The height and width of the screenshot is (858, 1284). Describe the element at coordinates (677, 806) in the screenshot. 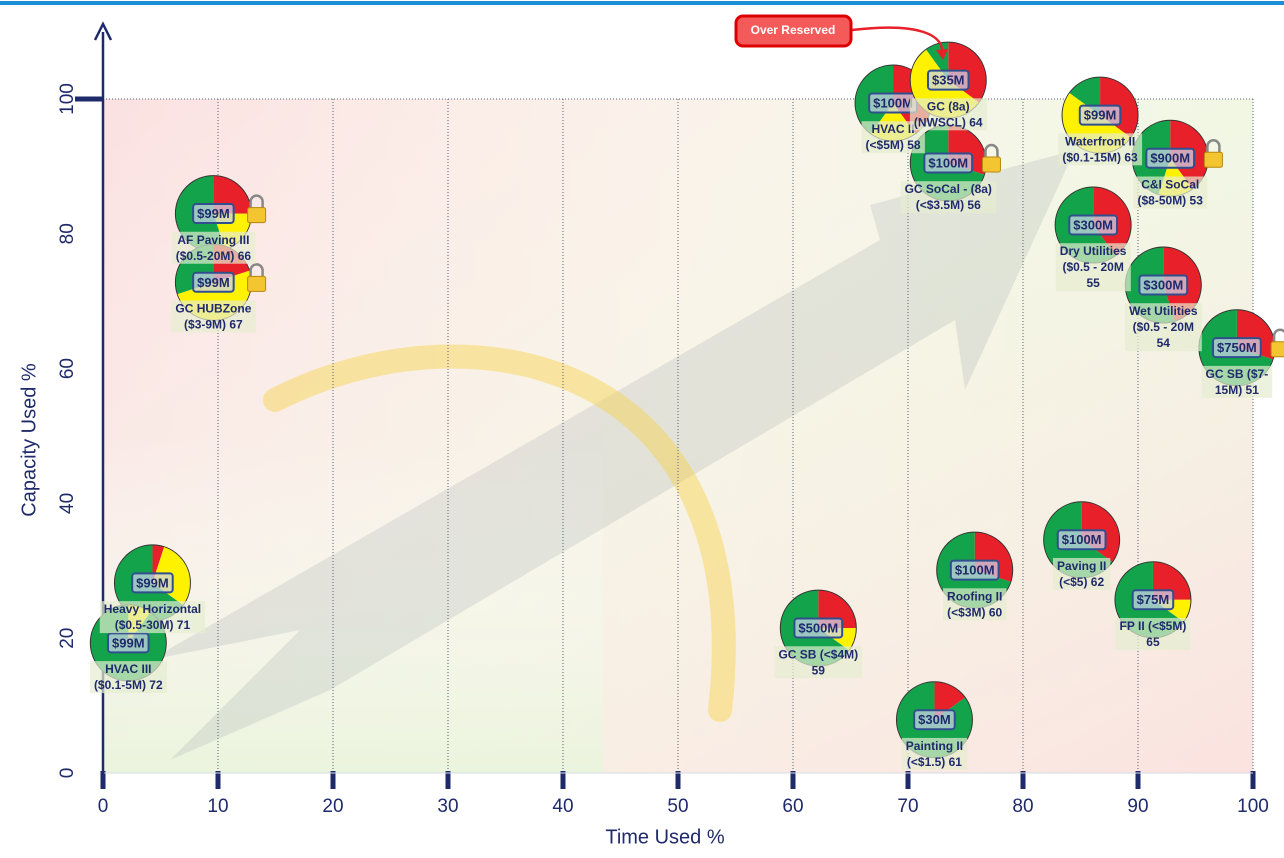

I see `x-tick-label: 50` at that location.